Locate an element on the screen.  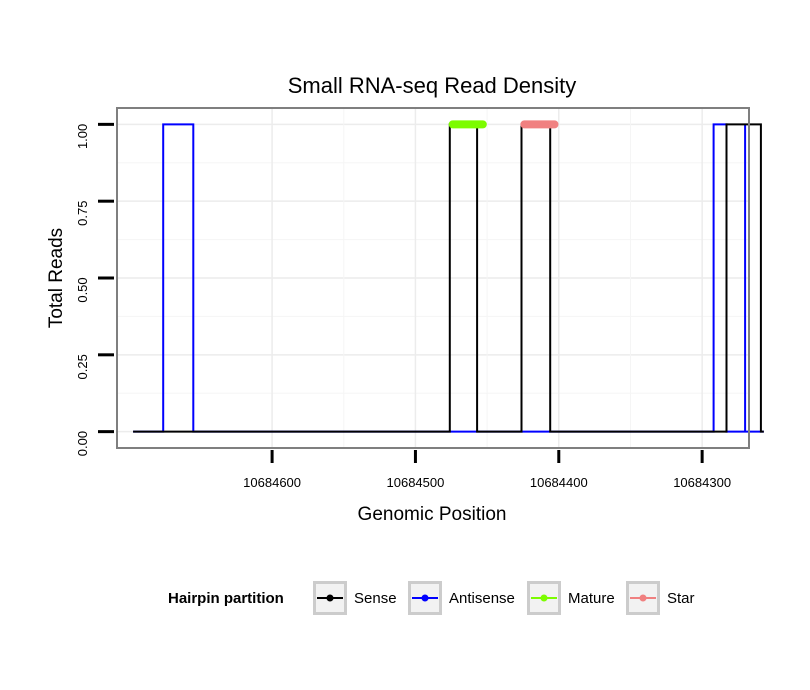
y-tick-label: 1.00 is located at coordinates (82, 136).